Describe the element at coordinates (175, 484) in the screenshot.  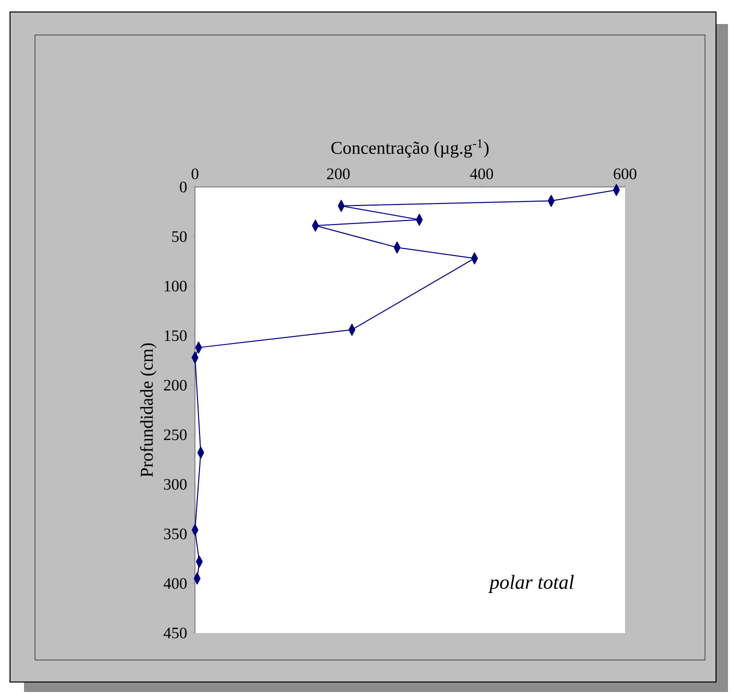
I see `y-tick-label: 300` at that location.